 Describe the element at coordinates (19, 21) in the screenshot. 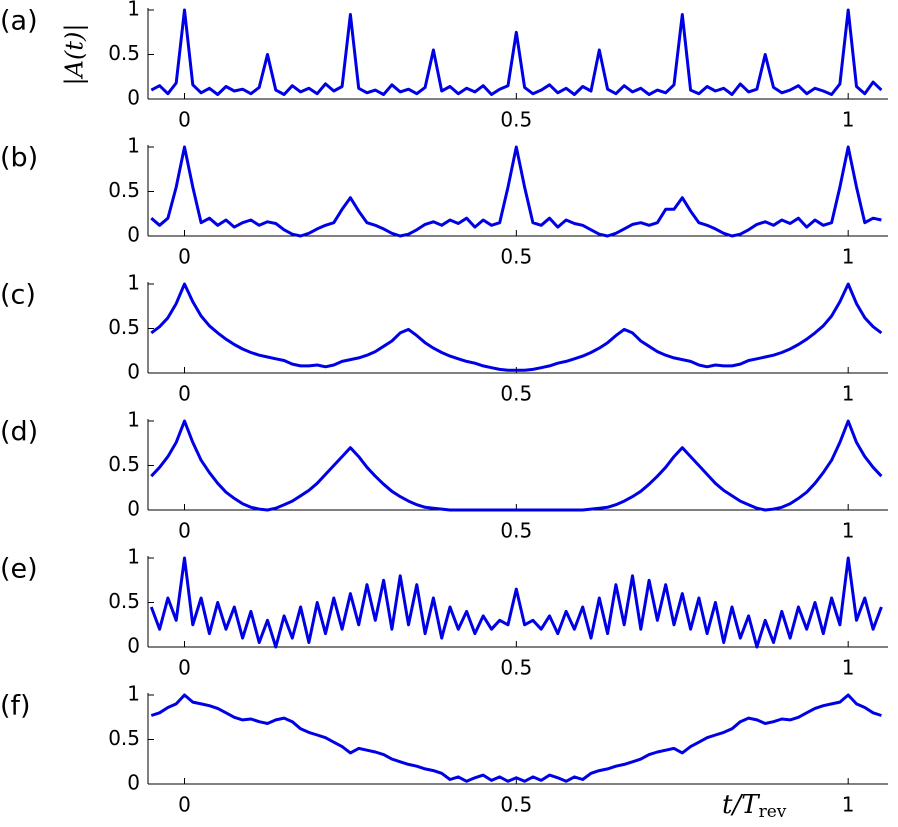

I see `panel-label: (a)` at that location.